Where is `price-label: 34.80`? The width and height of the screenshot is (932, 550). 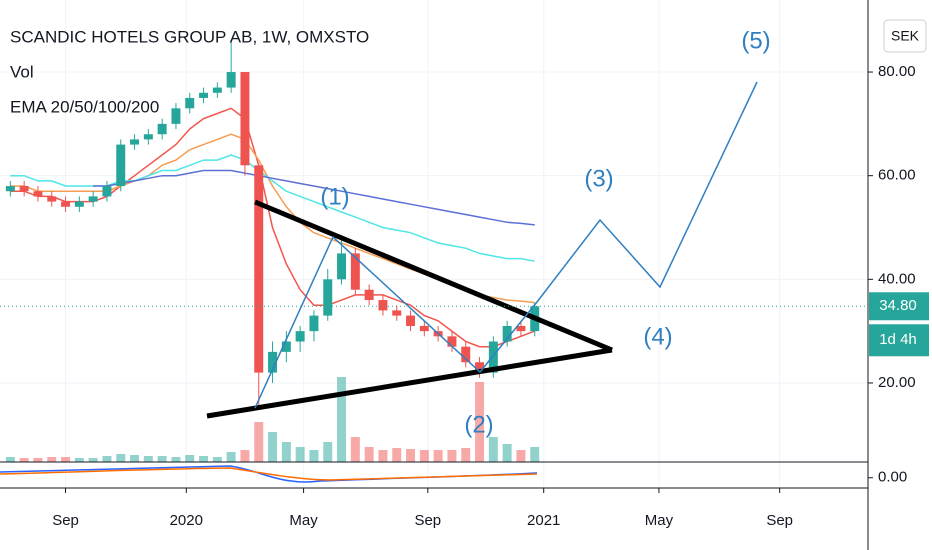
price-label: 34.80 is located at coordinates (898, 305).